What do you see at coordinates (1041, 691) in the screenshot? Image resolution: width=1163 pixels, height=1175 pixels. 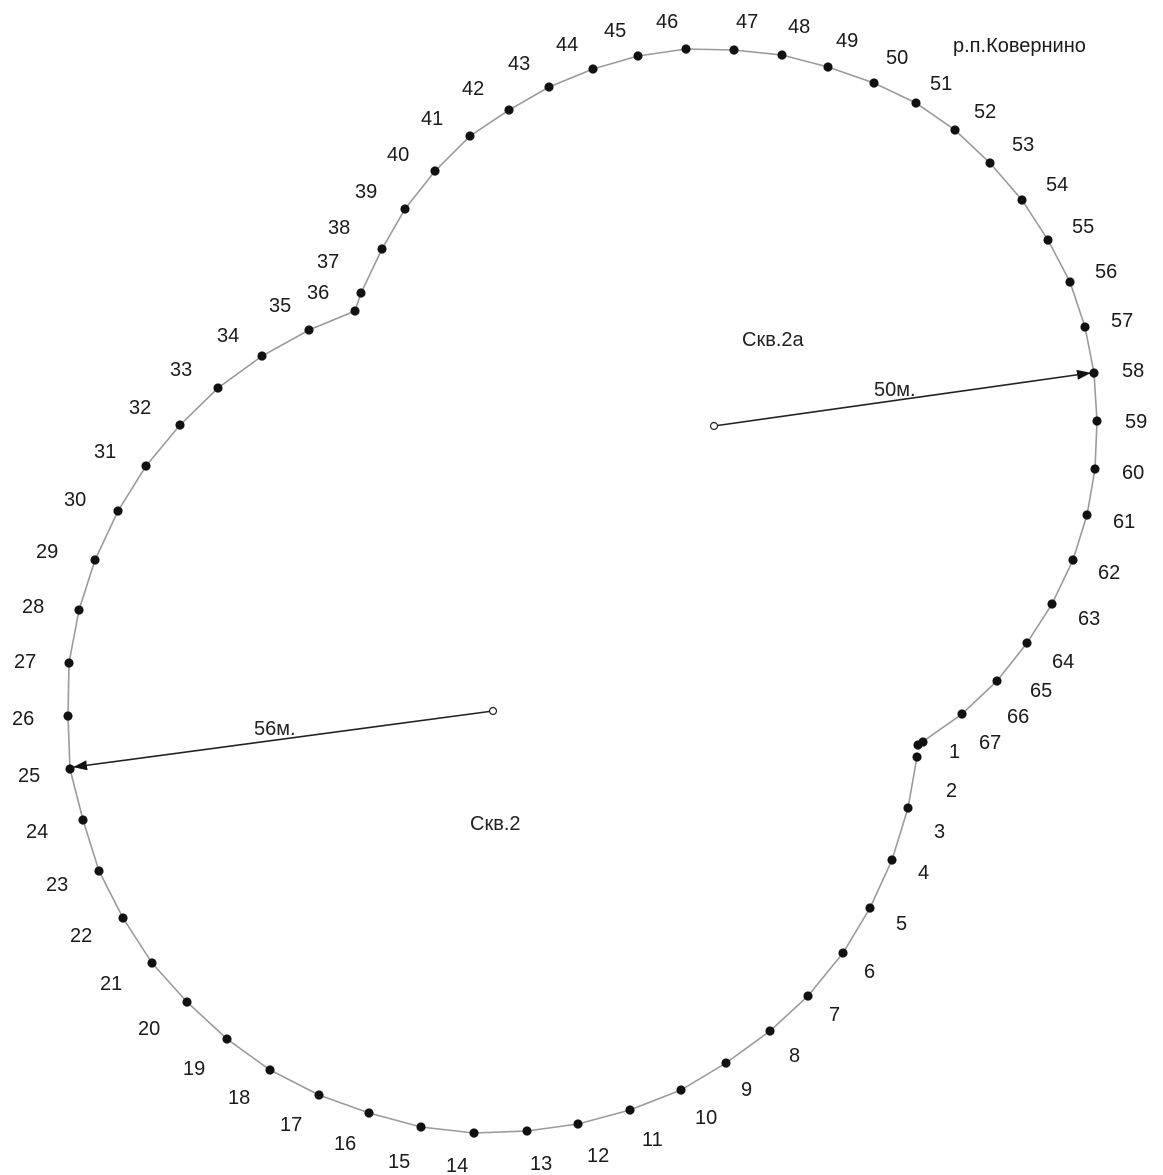 I see `boundary-point-label-65: 65` at bounding box center [1041, 691].